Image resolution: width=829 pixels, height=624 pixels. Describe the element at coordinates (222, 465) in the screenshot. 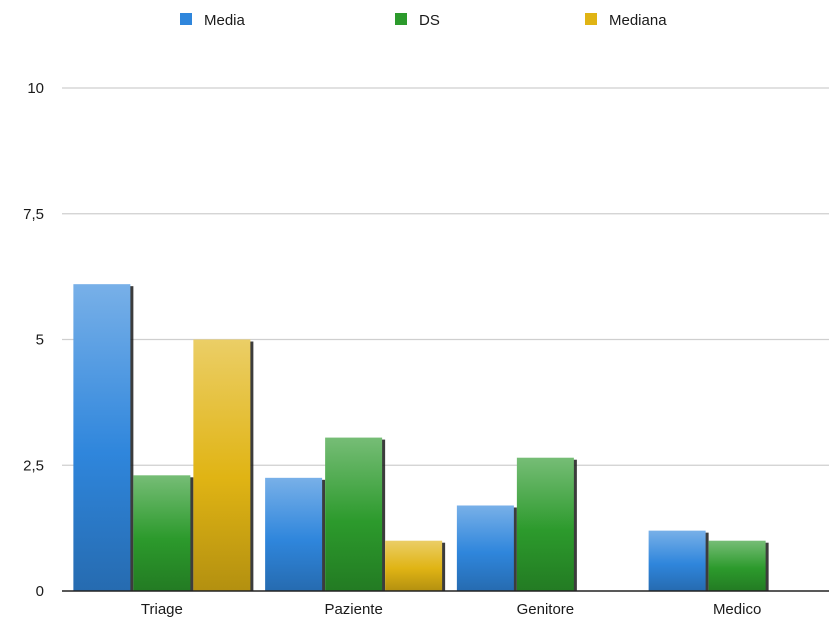

I see `bar-mediana-triage` at that location.